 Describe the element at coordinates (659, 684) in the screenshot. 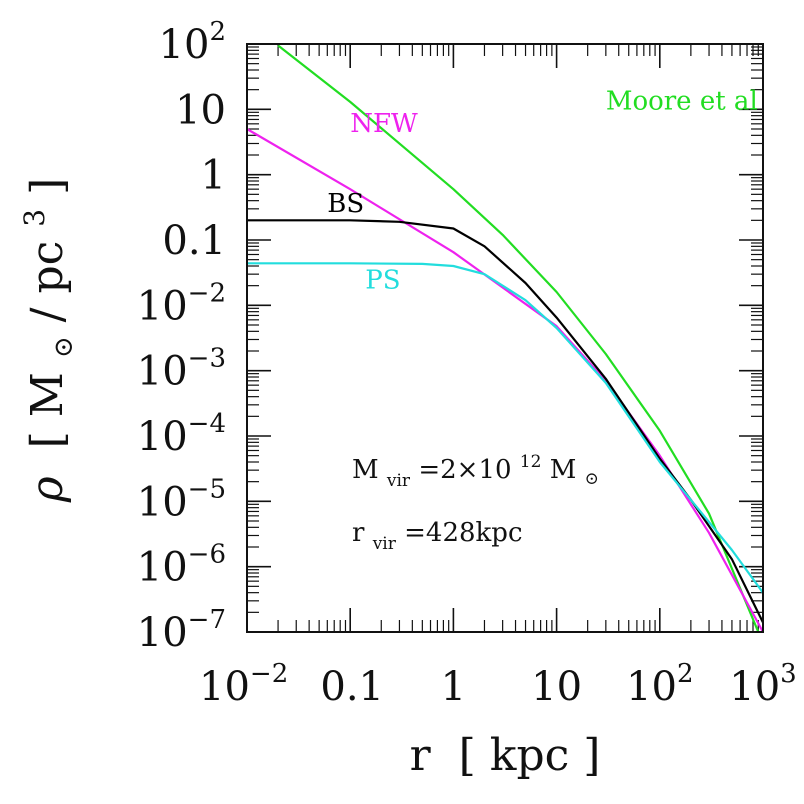

I see `x-tick-label: 10²` at that location.